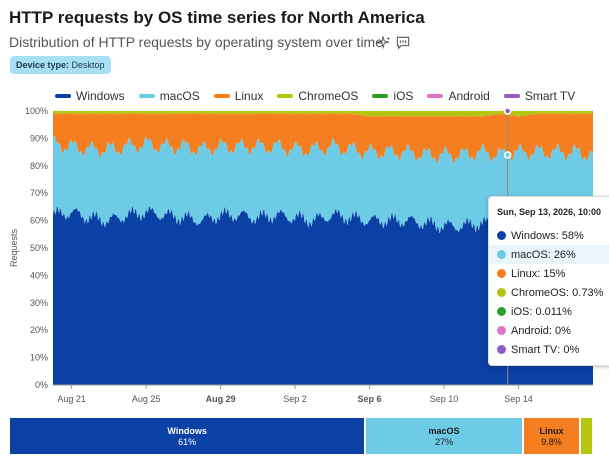 The width and height of the screenshot is (609, 463). Describe the element at coordinates (39, 303) in the screenshot. I see `y-tick-label: 30%` at that location.